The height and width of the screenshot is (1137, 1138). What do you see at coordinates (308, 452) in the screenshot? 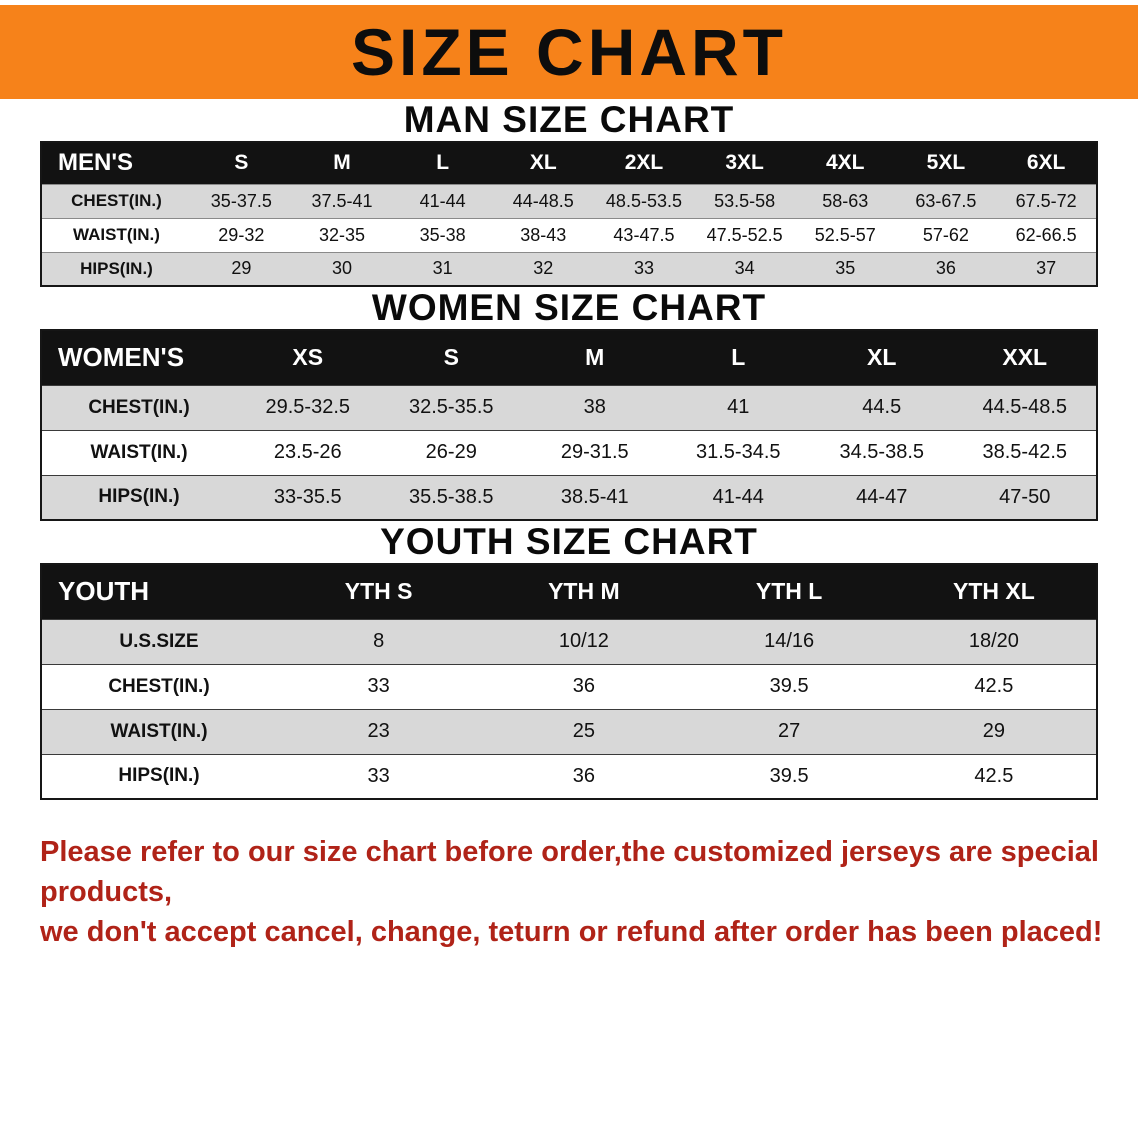
I see `women-cell-value: 23.5-26` at bounding box center [308, 452].